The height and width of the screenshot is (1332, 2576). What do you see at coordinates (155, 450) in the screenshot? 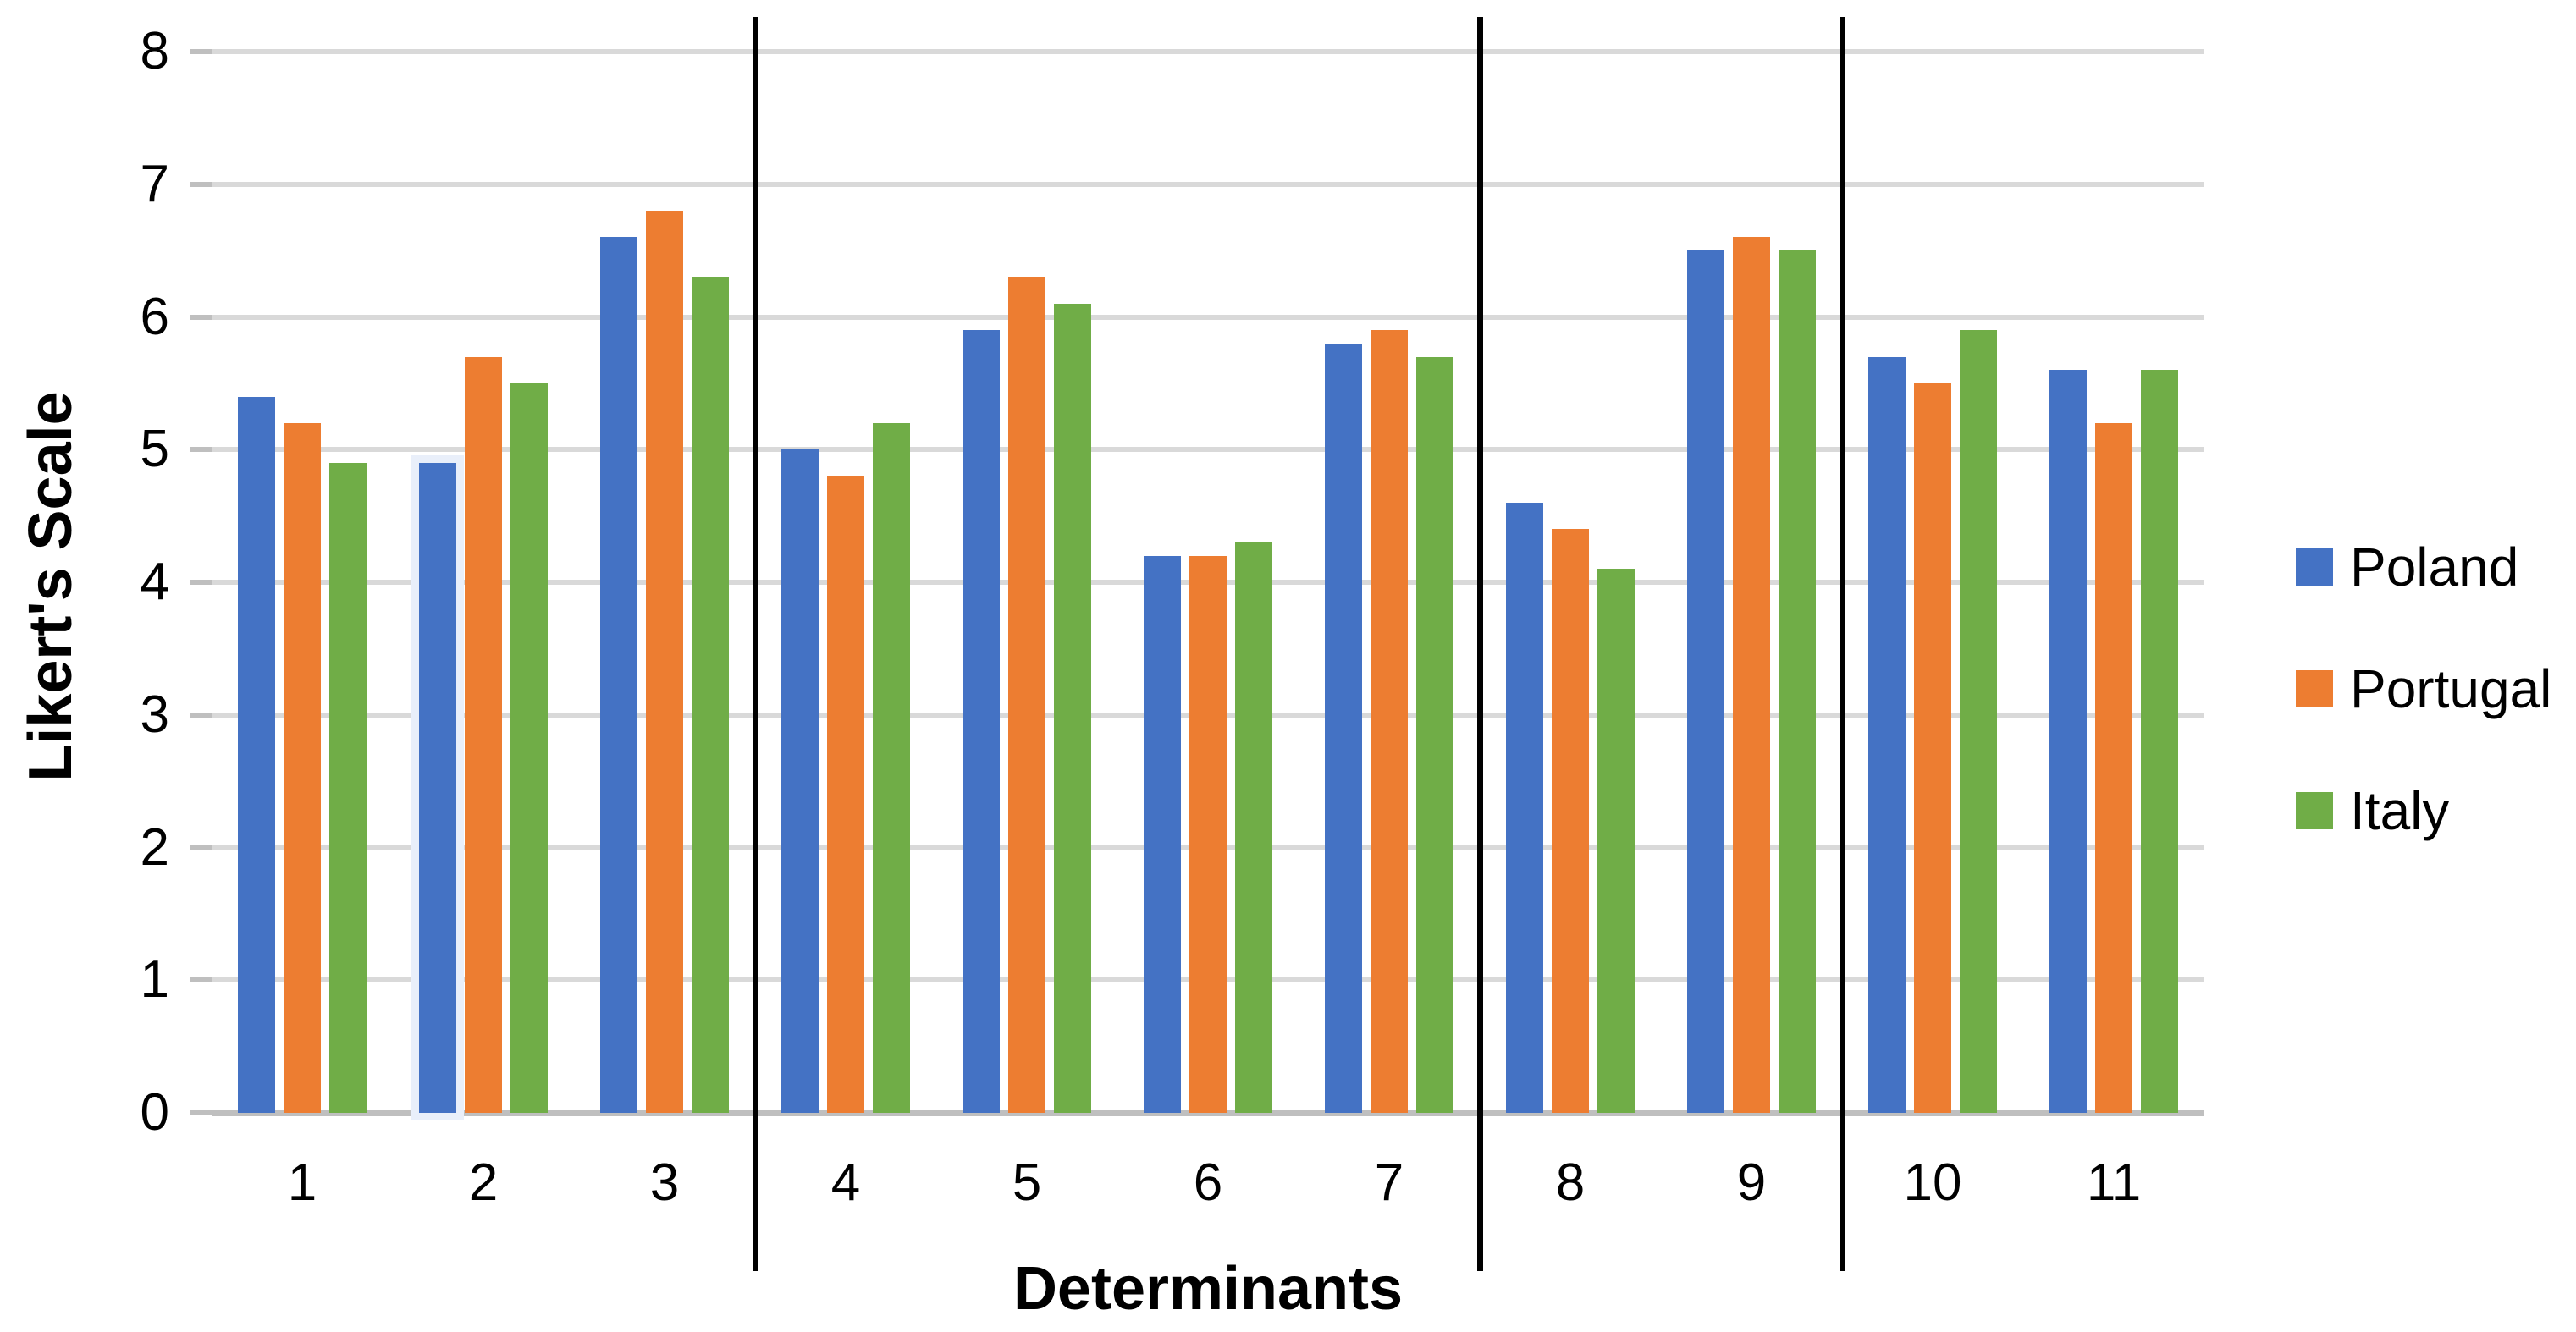
I see `y-axis-tick-label-5: 5` at bounding box center [155, 450].